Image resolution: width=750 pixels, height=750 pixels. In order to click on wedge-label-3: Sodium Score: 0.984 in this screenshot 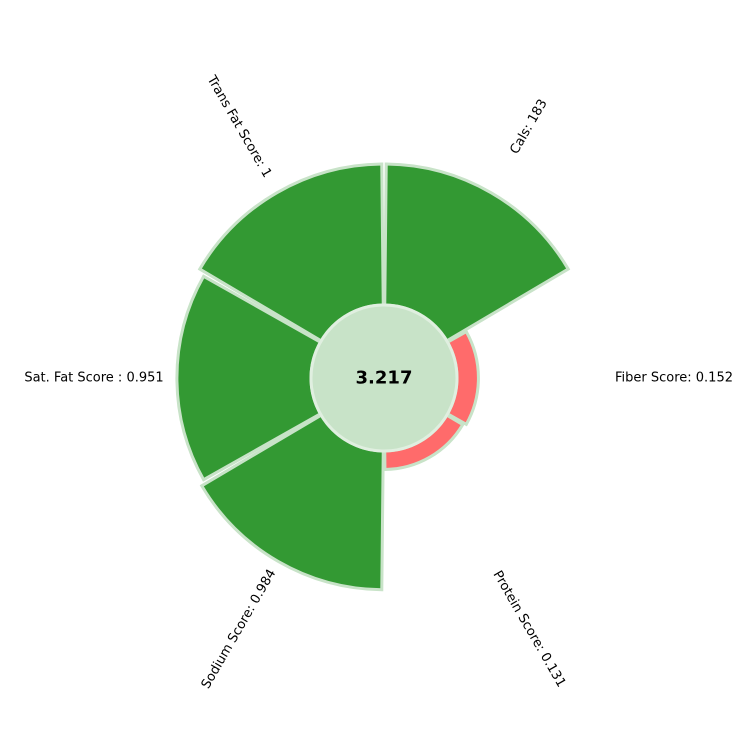, I will do `click(239, 629)`.